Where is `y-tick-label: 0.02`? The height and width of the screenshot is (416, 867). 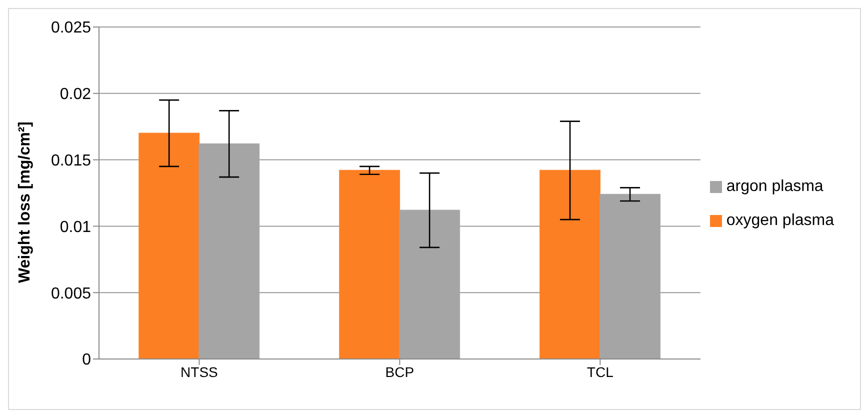 y-tick-label: 0.02 is located at coordinates (76, 95).